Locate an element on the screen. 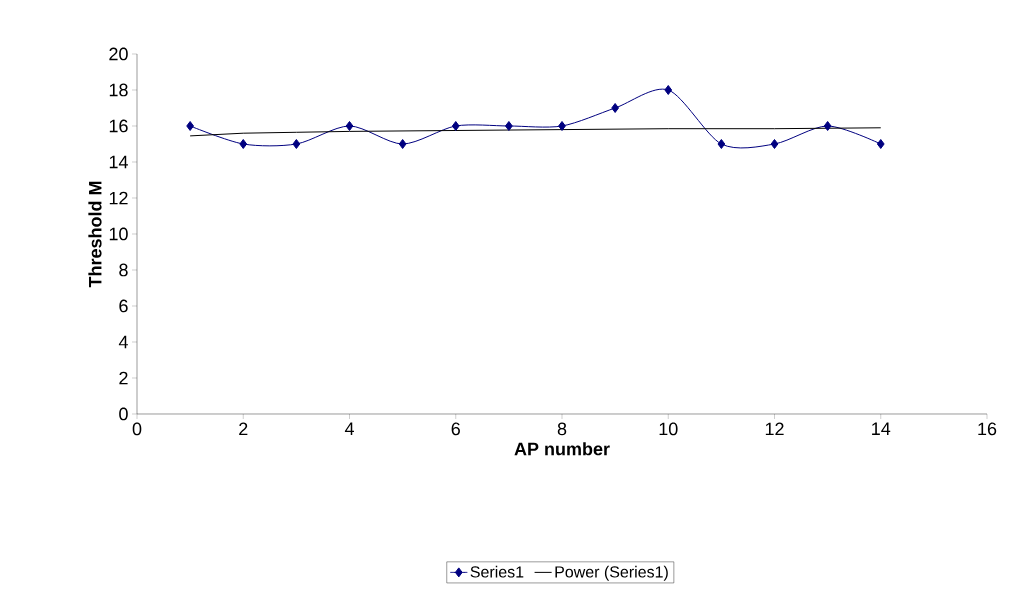 The image size is (1009, 591). legend-label: Power (Series1) is located at coordinates (611, 573).